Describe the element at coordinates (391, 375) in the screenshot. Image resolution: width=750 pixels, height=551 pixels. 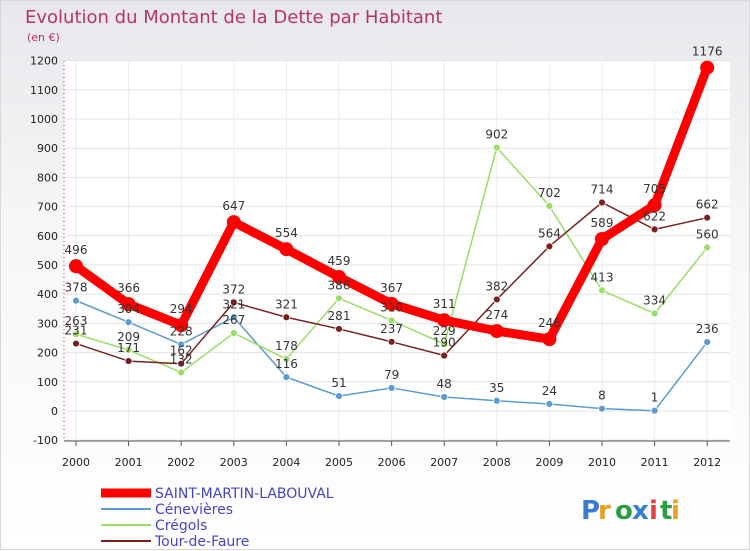
I see `data-label: 79` at that location.